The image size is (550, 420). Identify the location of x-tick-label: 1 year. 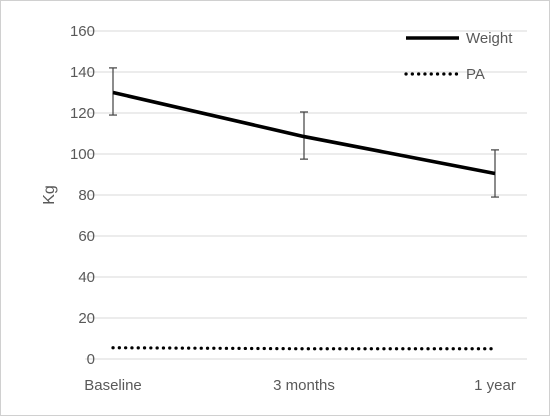
(495, 385).